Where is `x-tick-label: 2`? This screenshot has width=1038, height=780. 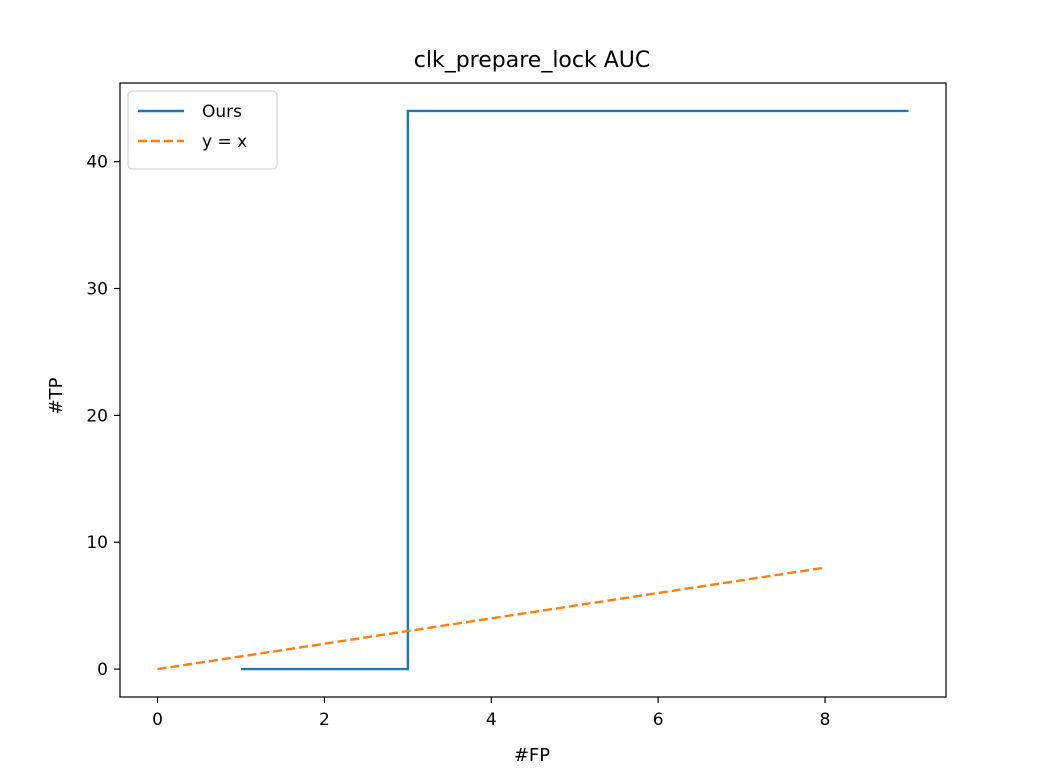 x-tick-label: 2 is located at coordinates (324, 720).